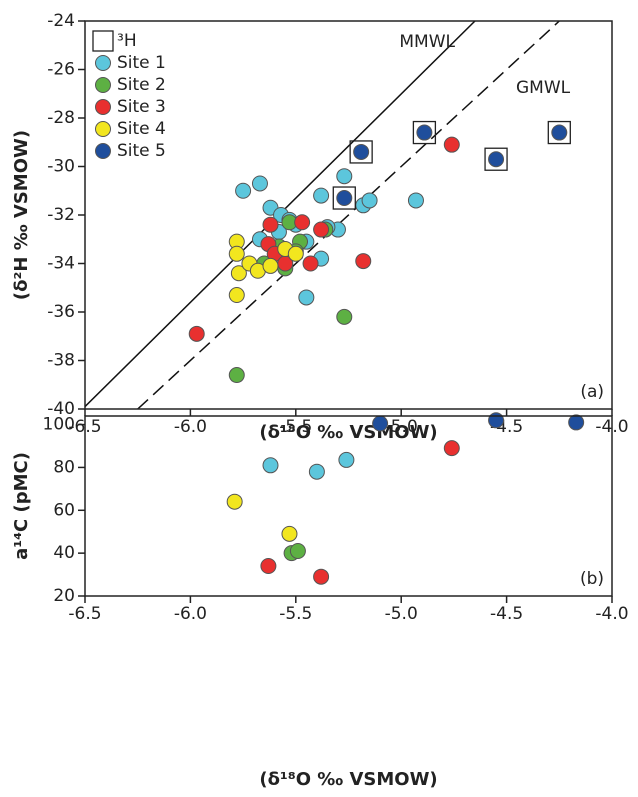 This screenshot has width=638, height=797. Describe the element at coordinates (64, 553) in the screenshot. I see `y-tick-label: 40` at that location.